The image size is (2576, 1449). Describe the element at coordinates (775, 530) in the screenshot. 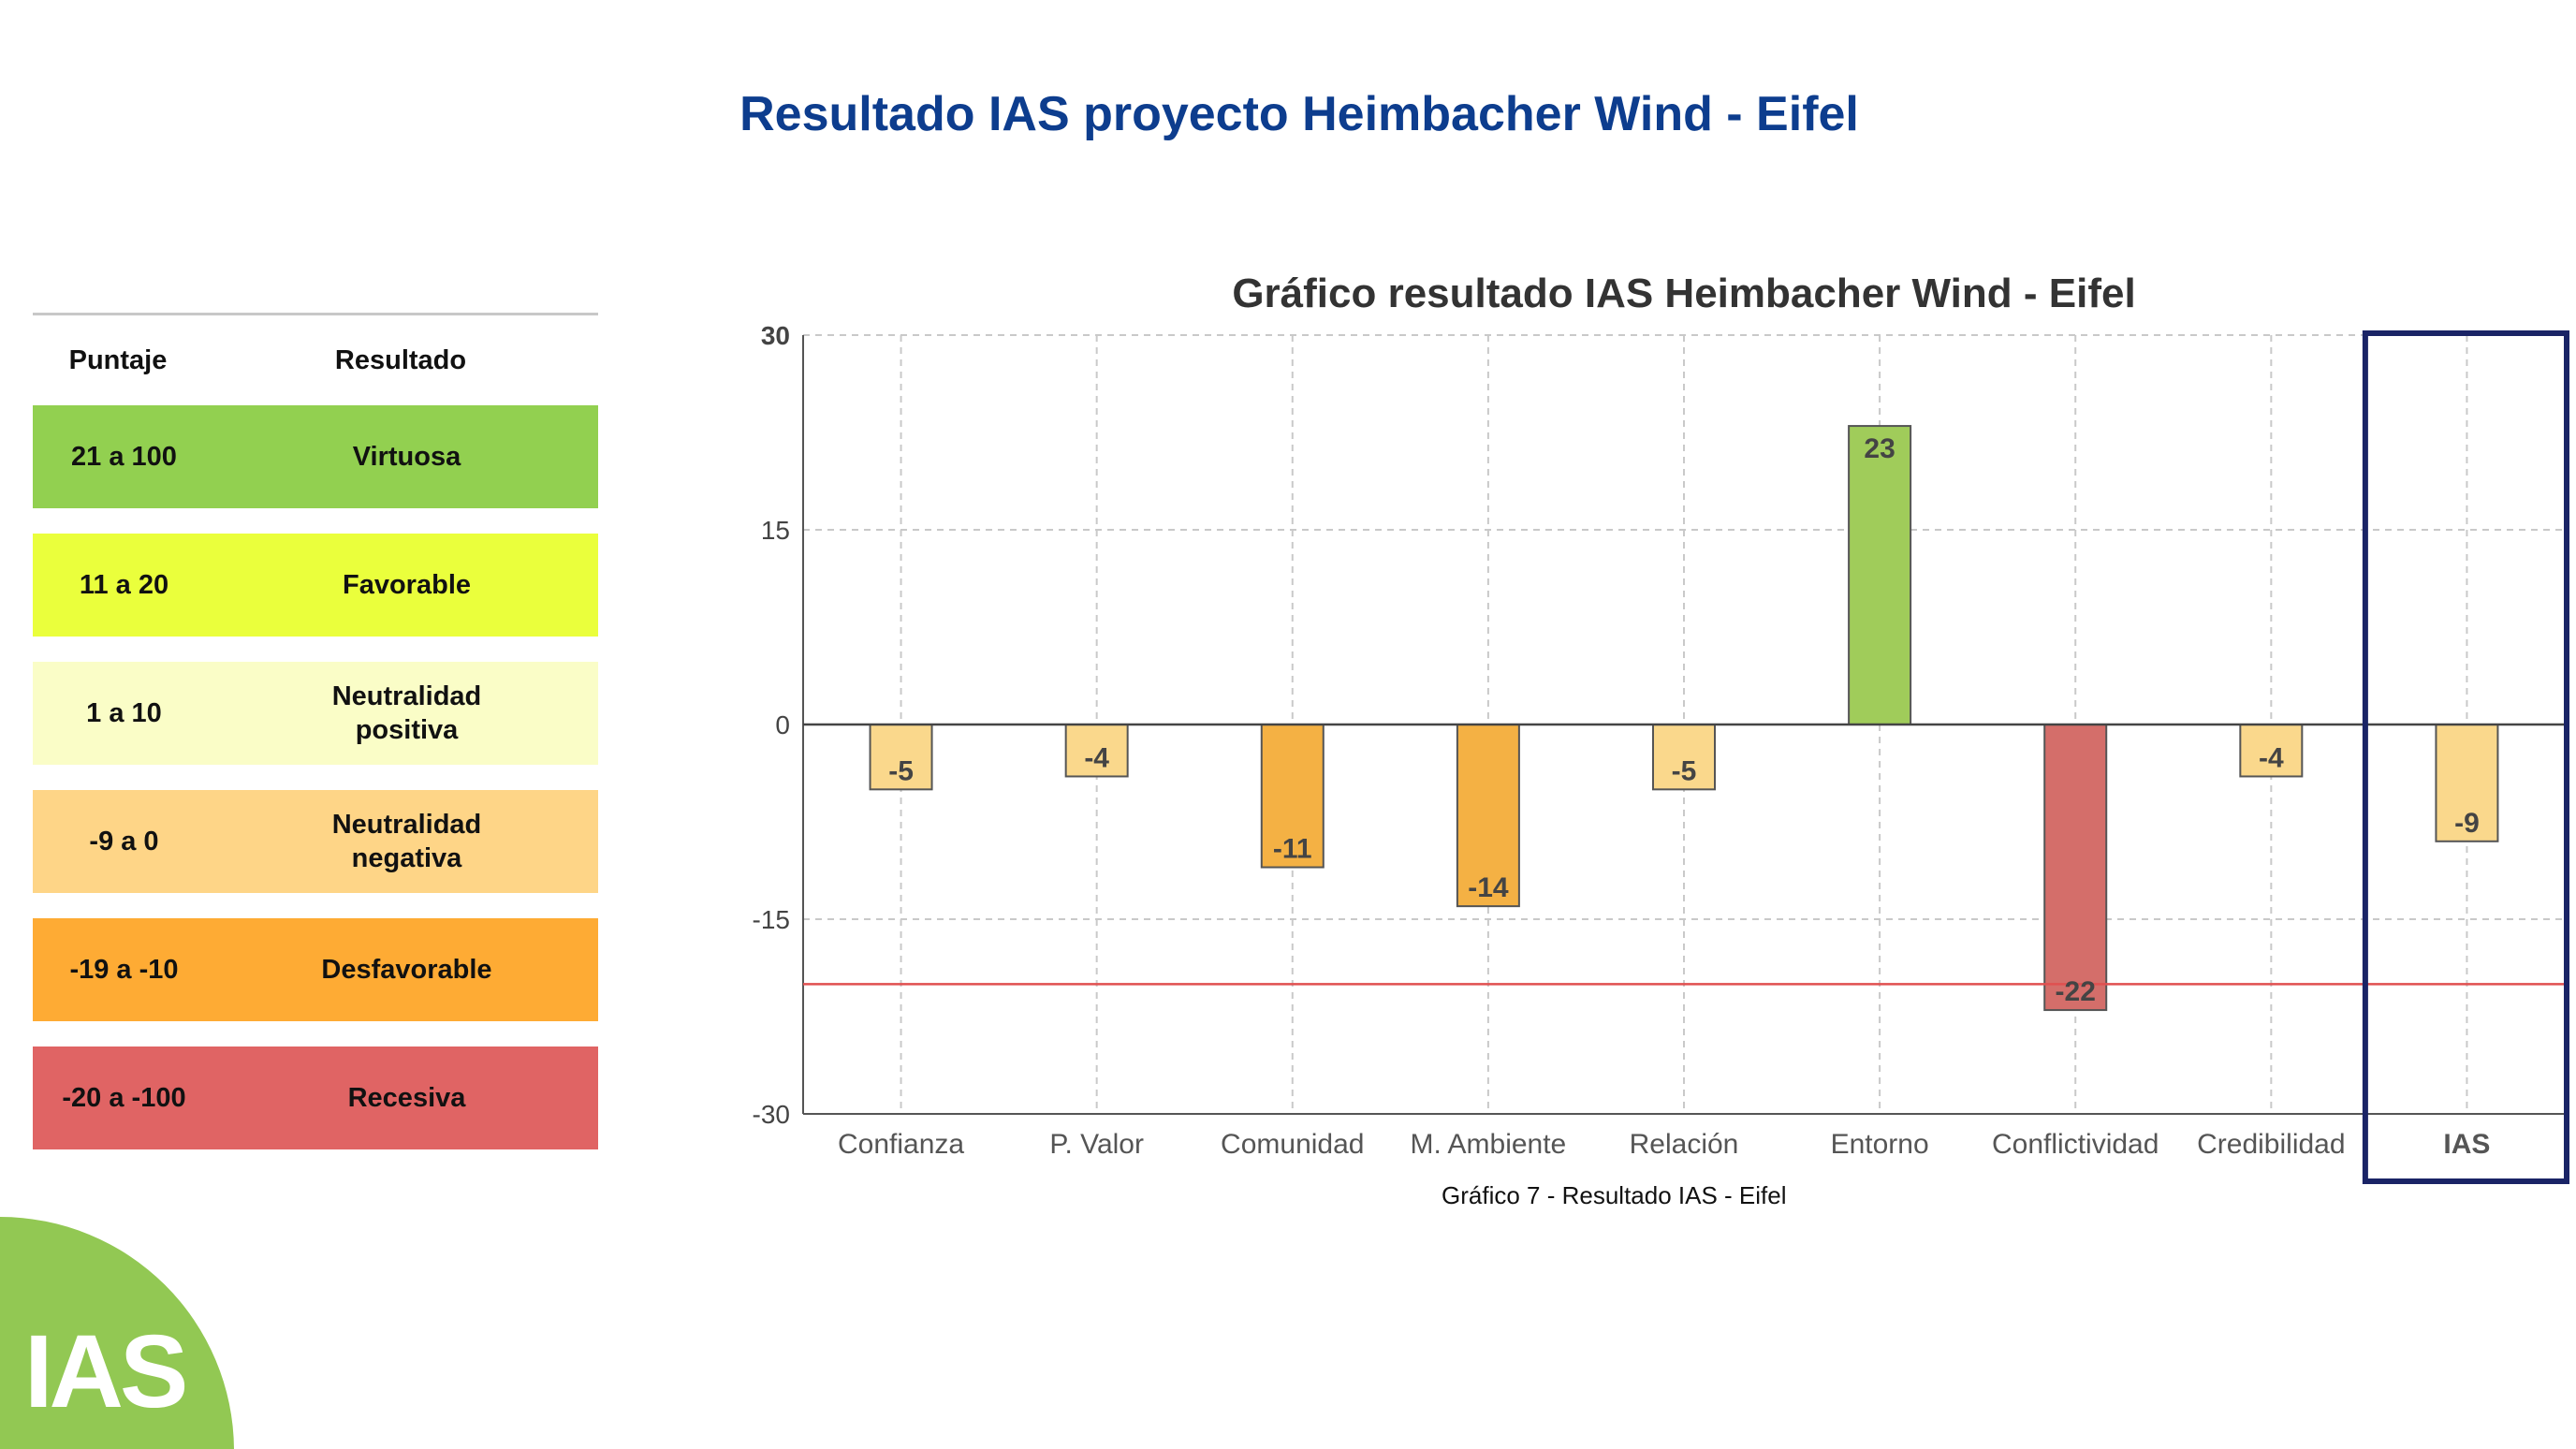

I see `y-tick-label: 15` at that location.